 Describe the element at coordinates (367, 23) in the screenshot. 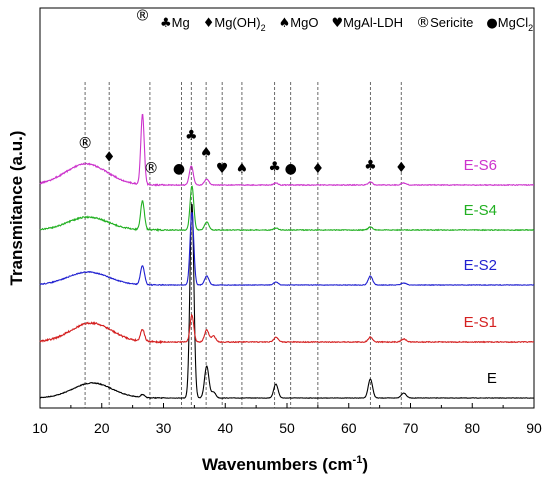

I see `legend-item: ♥MgAl-LDH` at that location.